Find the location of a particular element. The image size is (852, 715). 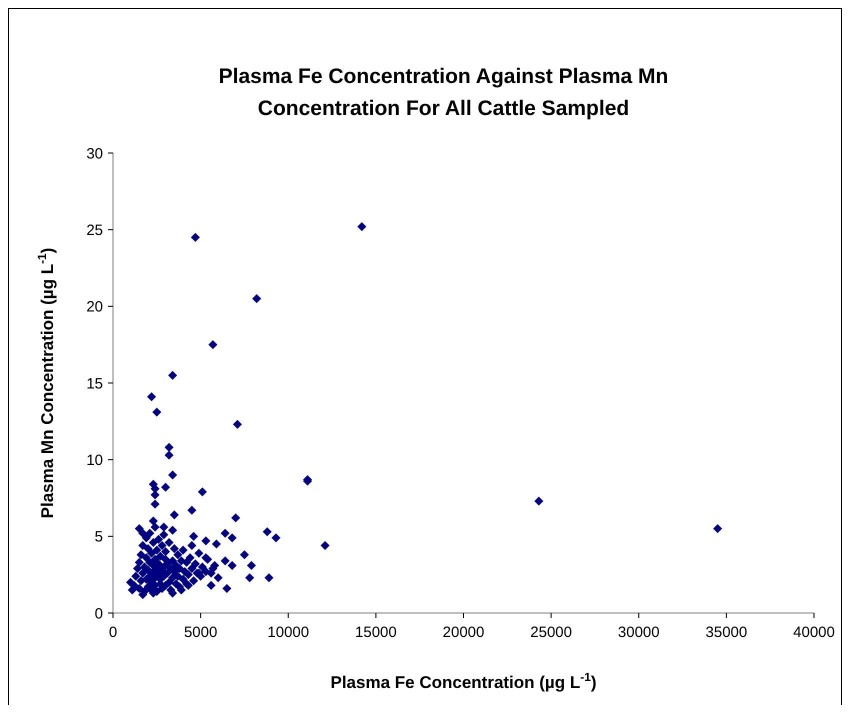

x-tick-label: 40000 is located at coordinates (814, 632).